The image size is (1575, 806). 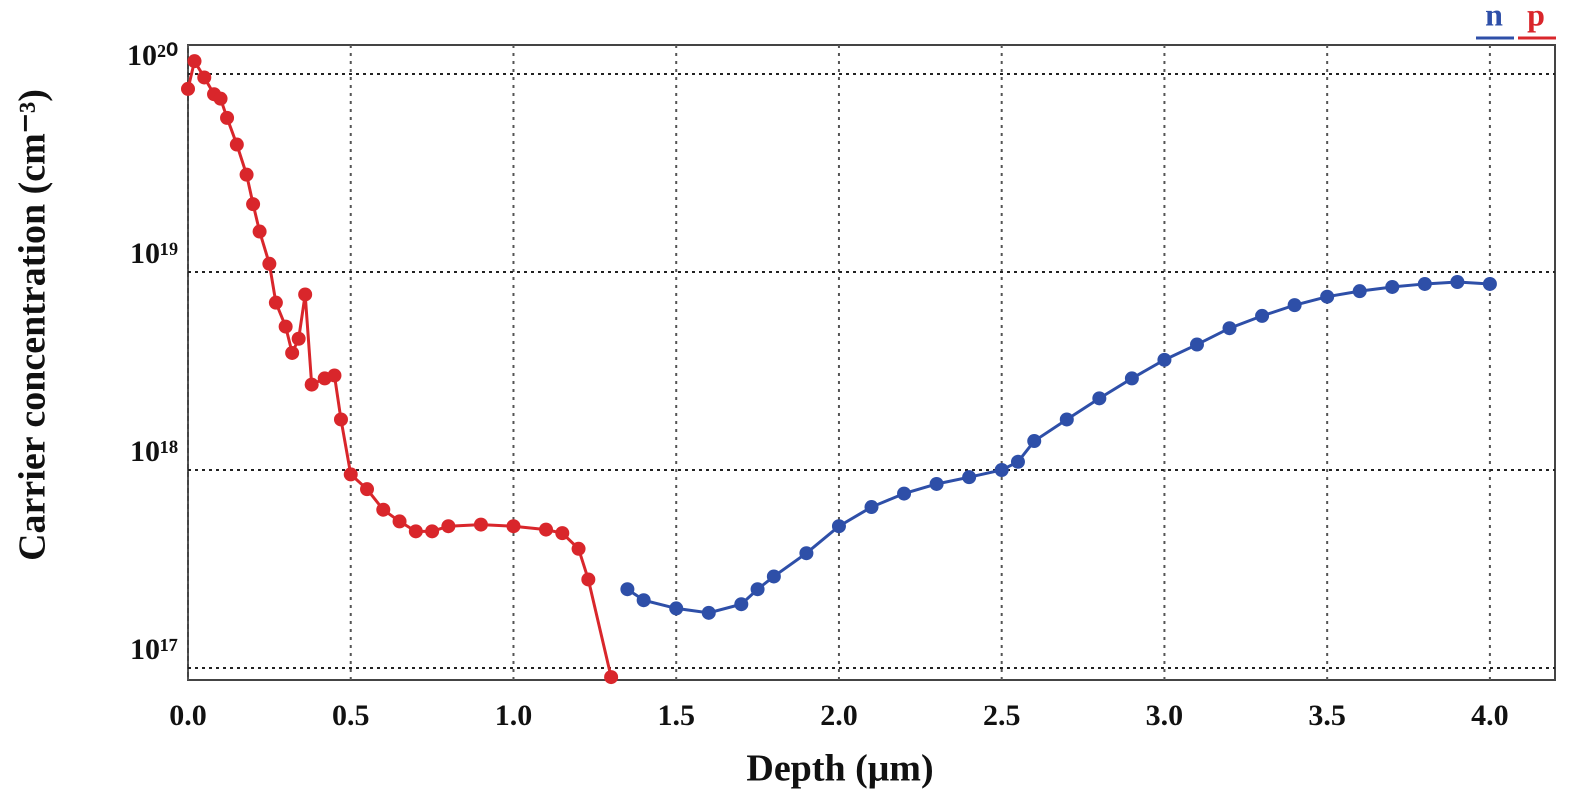 What do you see at coordinates (676, 715) in the screenshot?
I see `x-tick-label: 1.5` at bounding box center [676, 715].